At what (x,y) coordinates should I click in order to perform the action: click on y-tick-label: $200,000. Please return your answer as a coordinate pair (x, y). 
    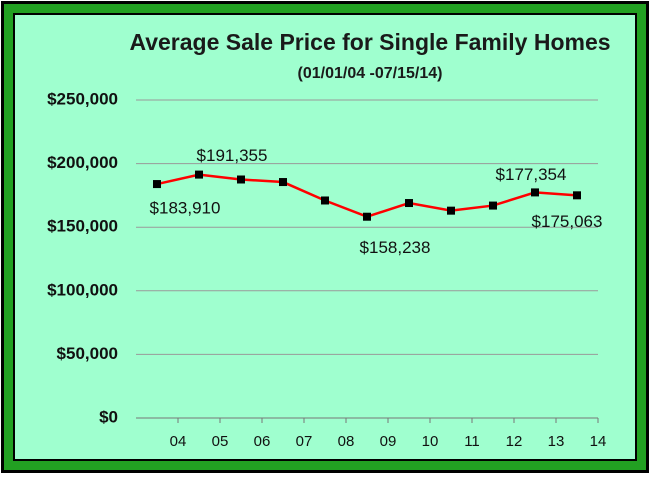
    Looking at the image, I should click on (82, 162).